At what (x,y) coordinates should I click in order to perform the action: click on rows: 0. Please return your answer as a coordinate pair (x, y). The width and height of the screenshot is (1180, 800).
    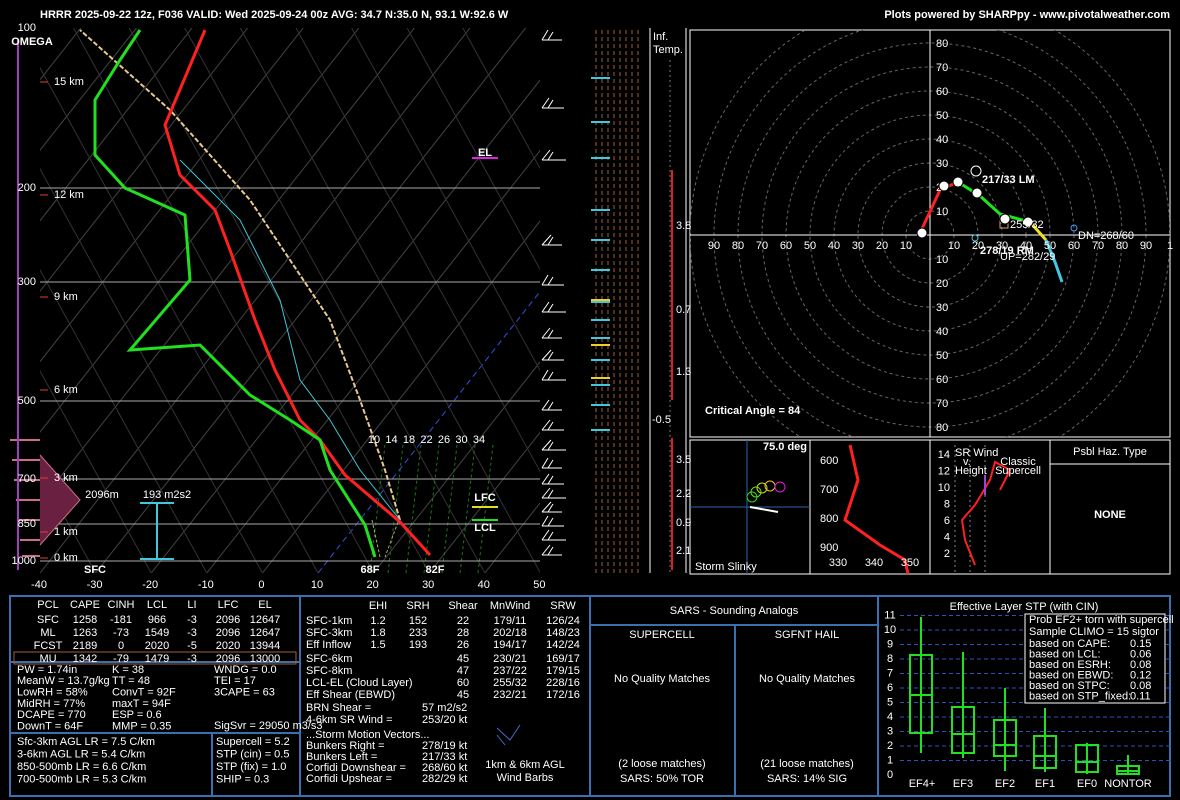
    Looking at the image, I should click on (121, 646).